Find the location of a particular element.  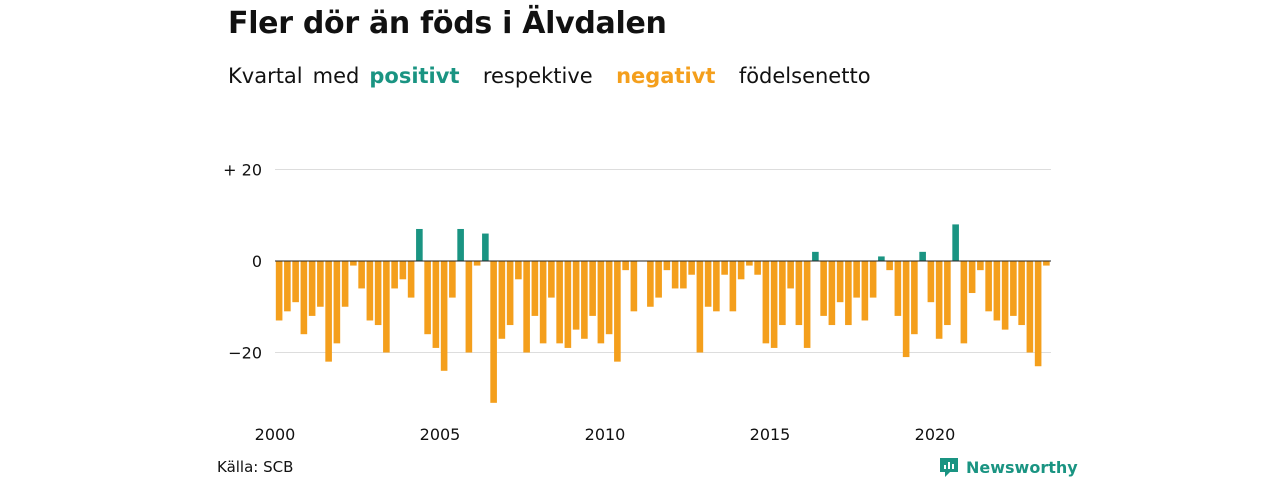

x-tick-label: 2020 is located at coordinates (935, 434).